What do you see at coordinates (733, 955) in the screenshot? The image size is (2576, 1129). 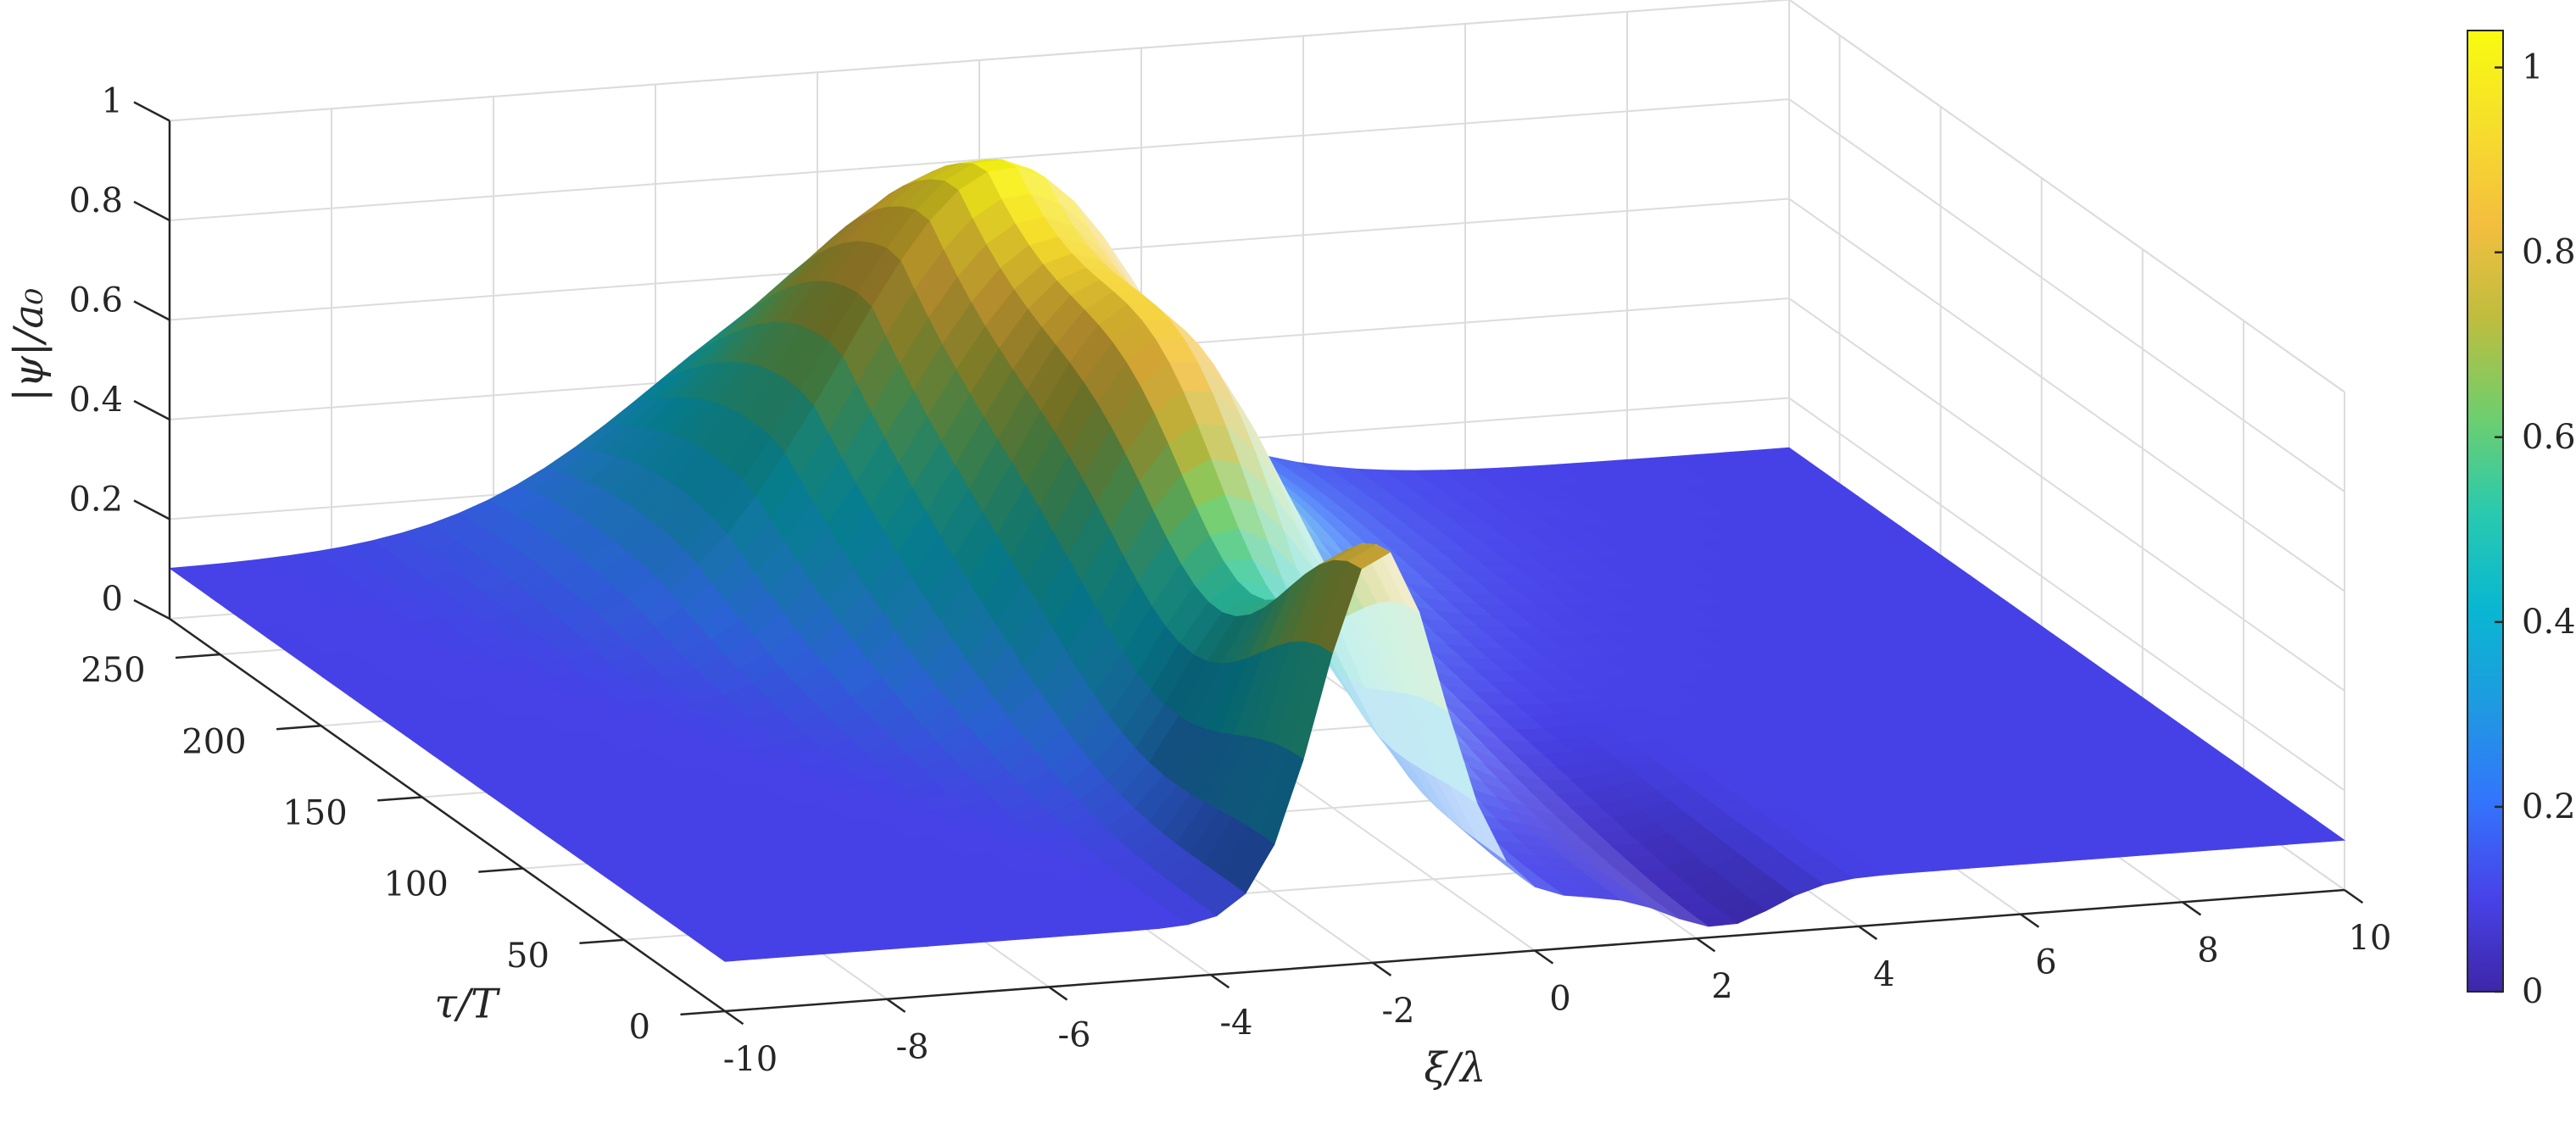 I see `surface-patch` at bounding box center [733, 955].